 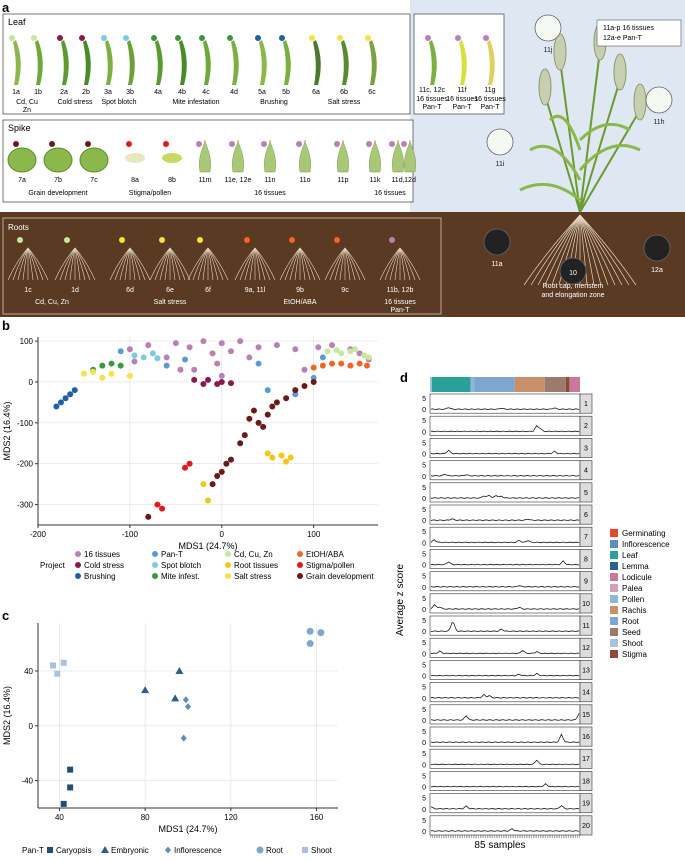 What do you see at coordinates (432, 99) in the screenshot?
I see `pan-leaf-label: 16 tissues` at bounding box center [432, 99].